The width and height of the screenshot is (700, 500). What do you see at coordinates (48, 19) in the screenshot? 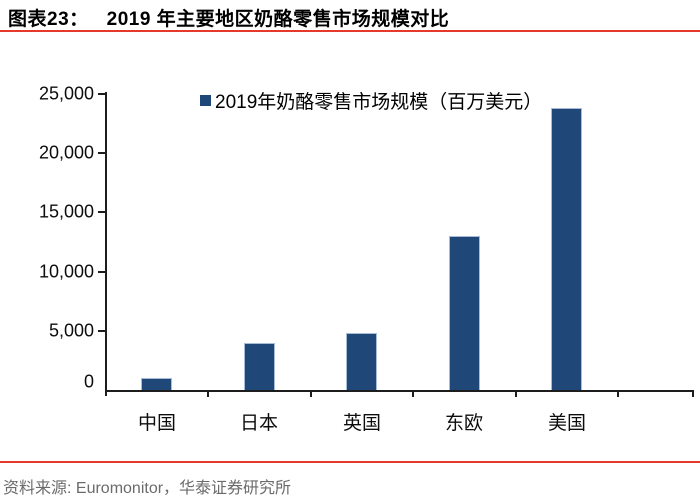
I see `figure-number-label: 图表23：` at bounding box center [48, 19].